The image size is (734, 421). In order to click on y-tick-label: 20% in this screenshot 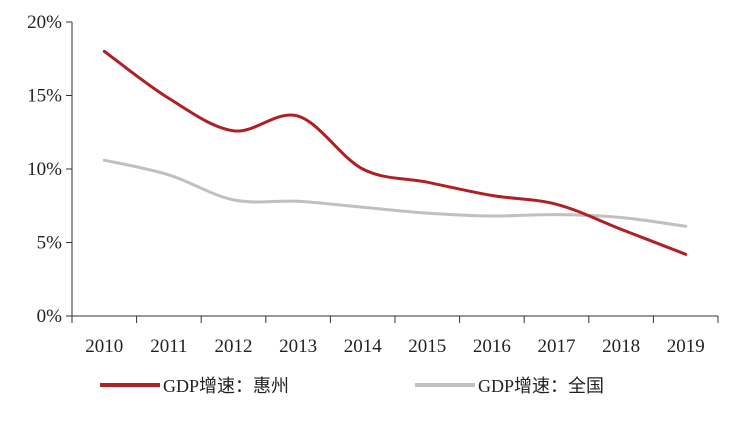, I will do `click(44, 22)`.